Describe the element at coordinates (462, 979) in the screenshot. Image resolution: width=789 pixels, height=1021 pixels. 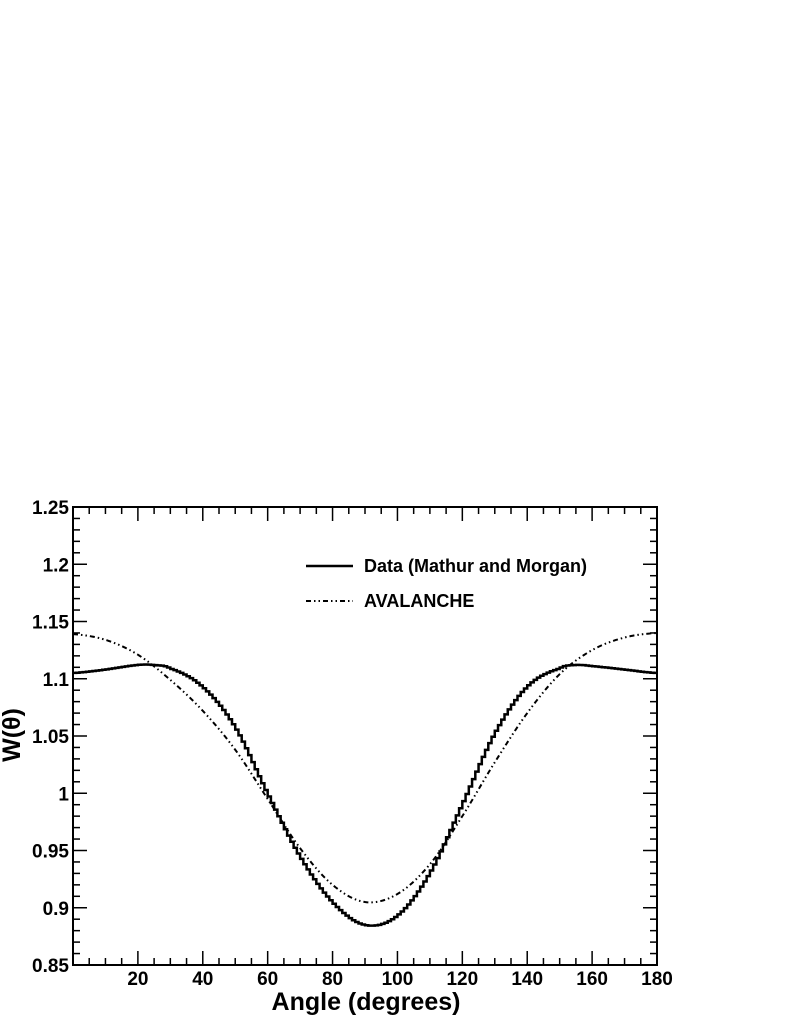
I see `x-tick-label: 120` at that location.